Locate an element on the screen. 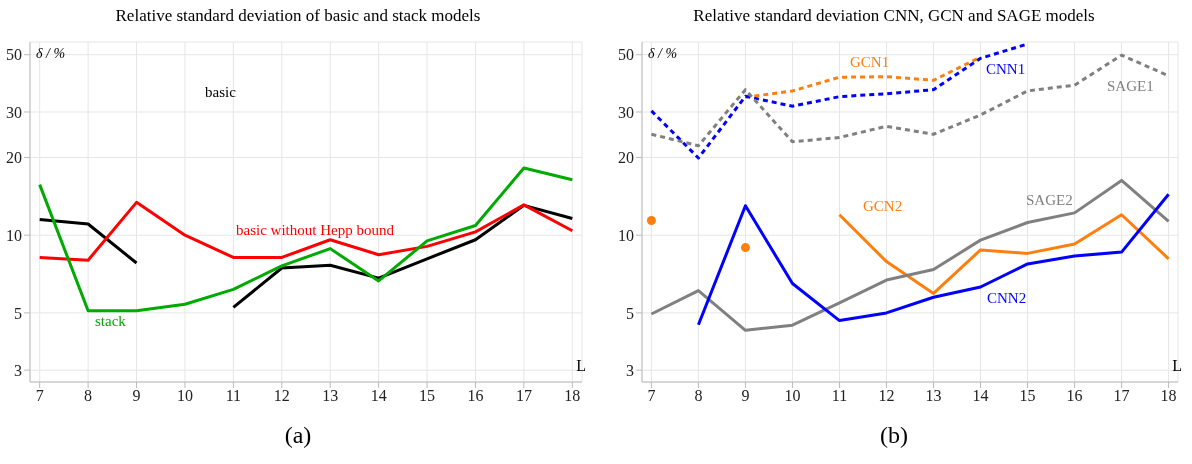 Image resolution: width=1192 pixels, height=464 pixels. chart-title: Relative standard deviation CNN, GCN and SAGE models is located at coordinates (894, 16).